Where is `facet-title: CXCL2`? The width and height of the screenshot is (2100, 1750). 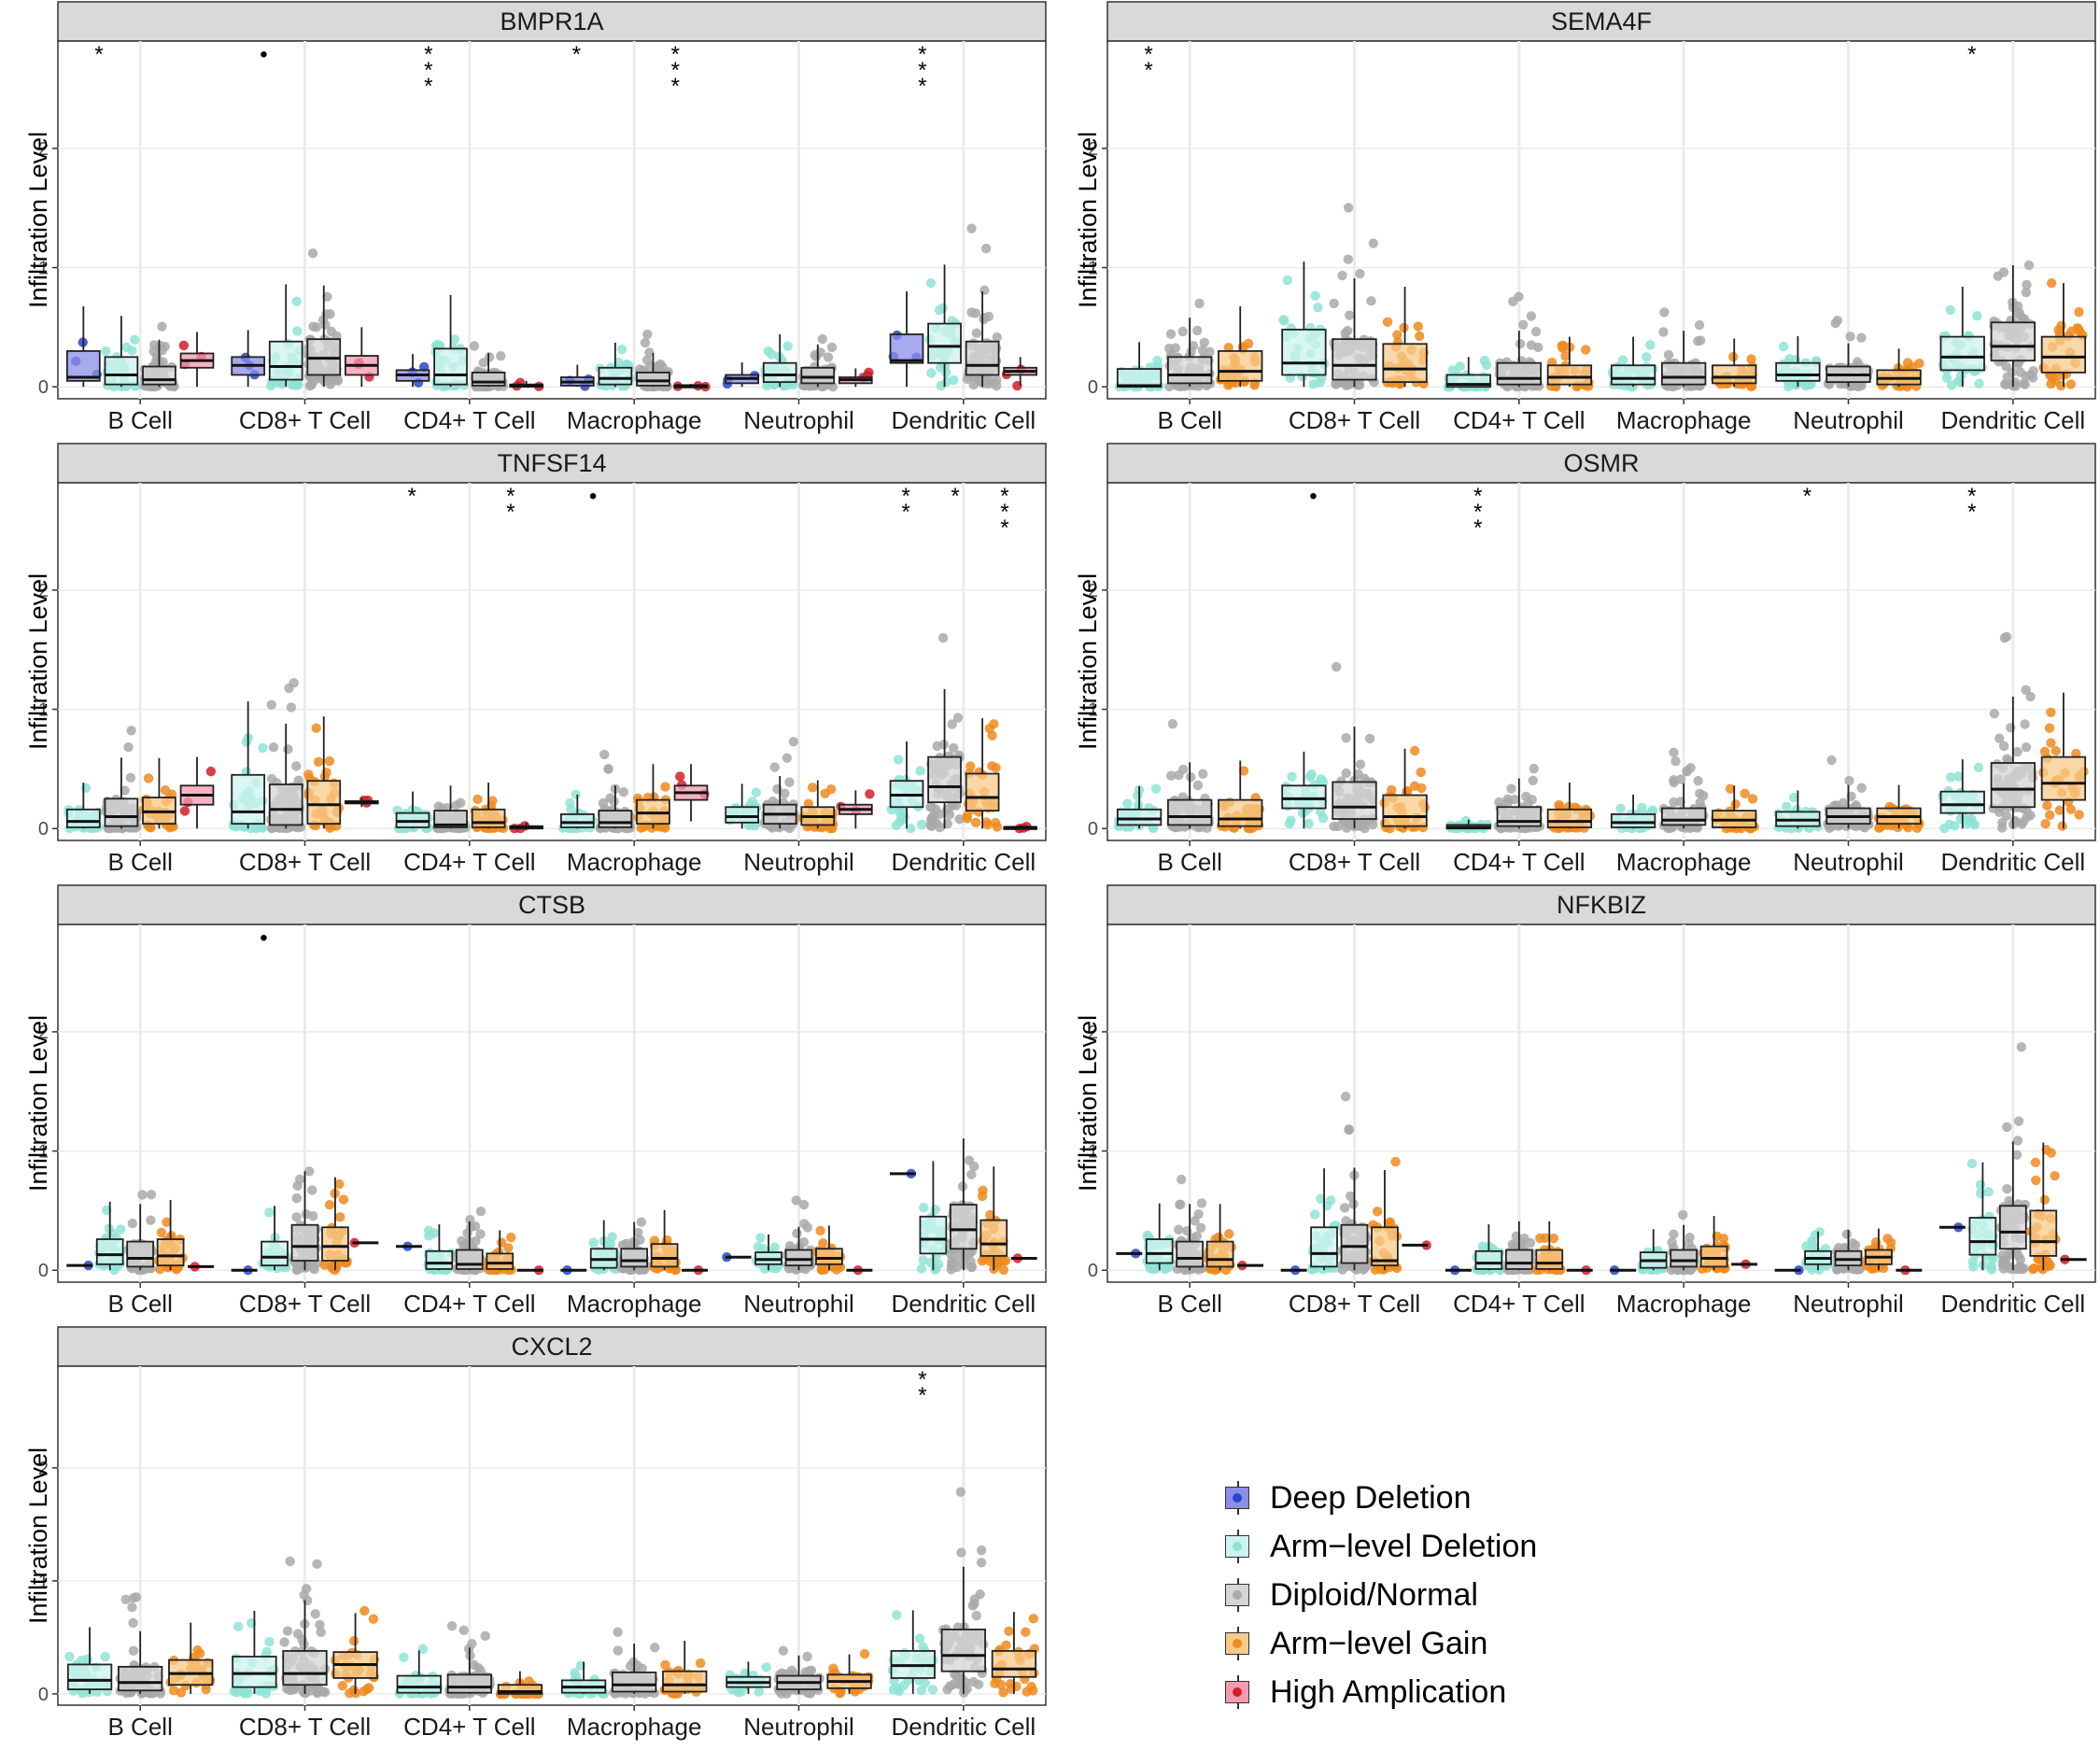 facet-title: CXCL2 is located at coordinates (551, 1347).